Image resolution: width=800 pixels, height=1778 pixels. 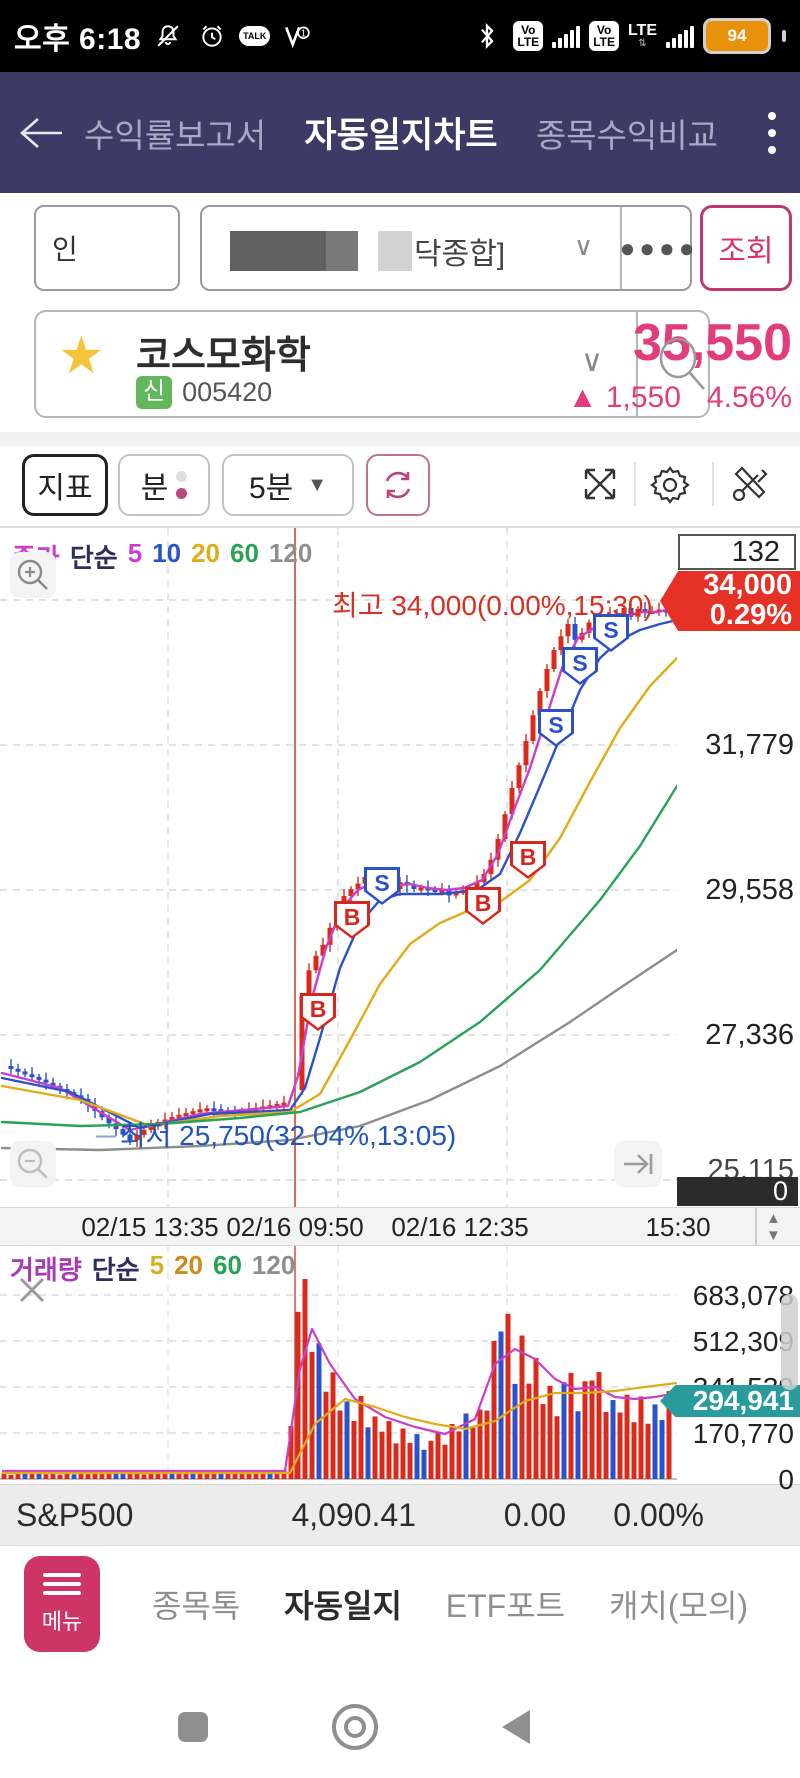 What do you see at coordinates (678, 1606) in the screenshot?
I see `bottom-nav-tab-캐치(모의): 캐치(모의)` at bounding box center [678, 1606].